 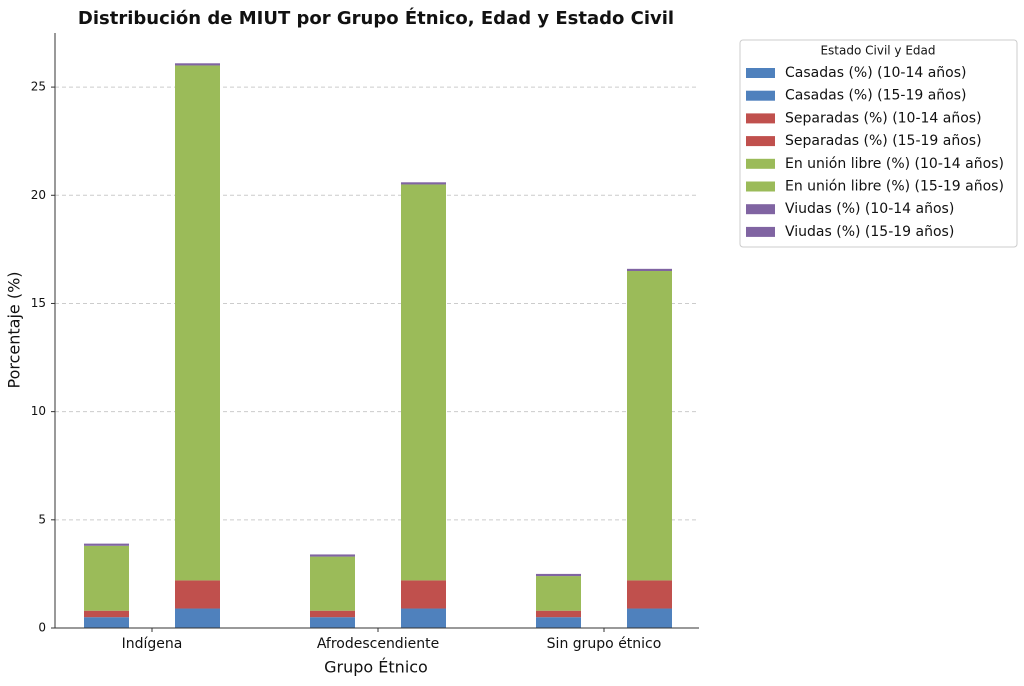 I want to click on legend-label: Separadas (%) (15-19 años), so click(x=883, y=141).